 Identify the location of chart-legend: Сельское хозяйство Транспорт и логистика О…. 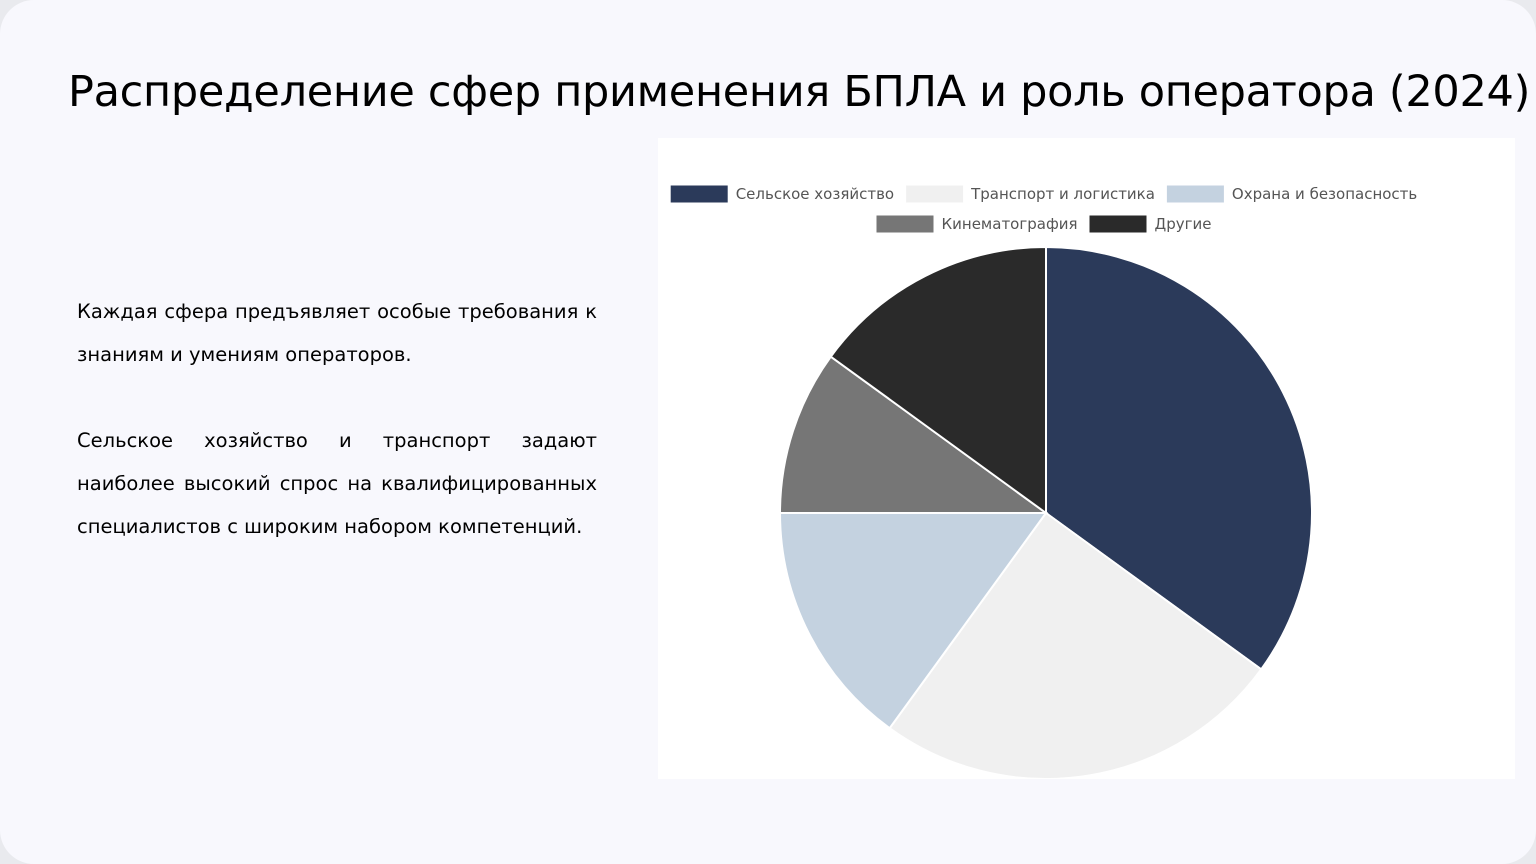
(1043, 209).